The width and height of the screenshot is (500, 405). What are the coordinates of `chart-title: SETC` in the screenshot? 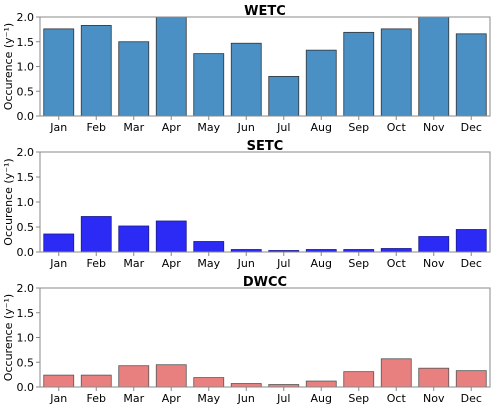 It's located at (265, 146).